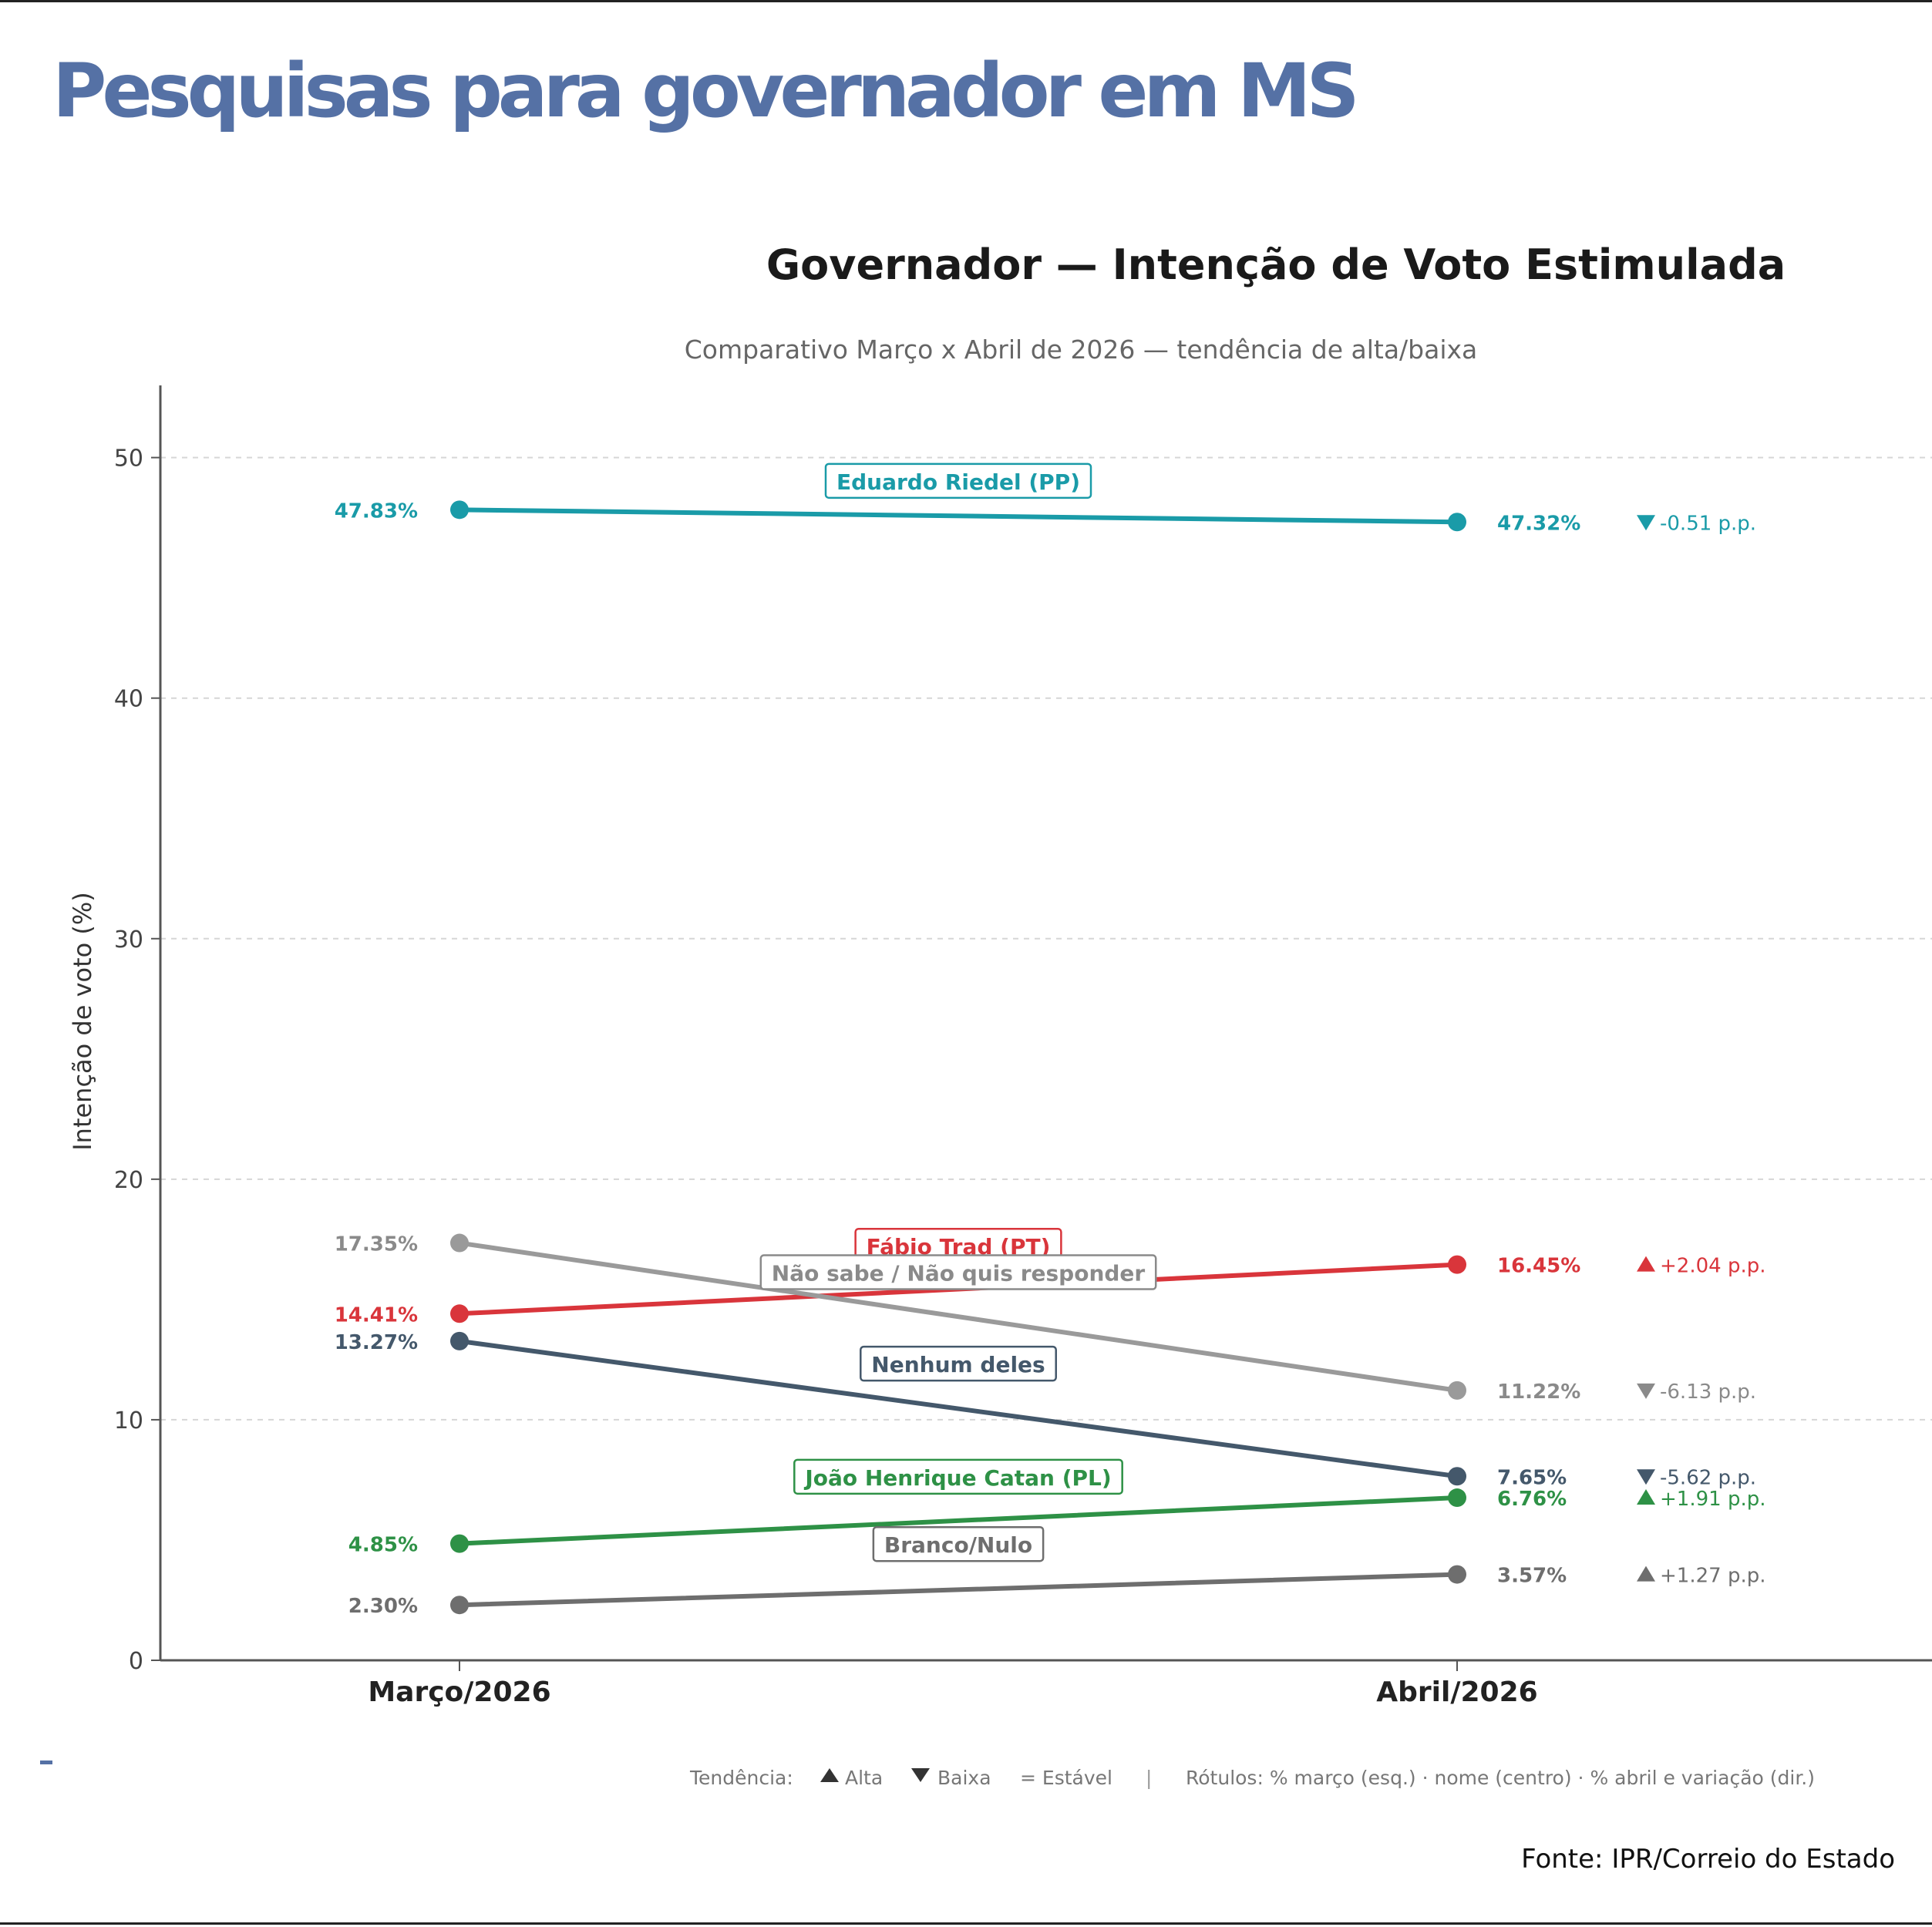 The width and height of the screenshot is (1932, 1927). Describe the element at coordinates (137, 1060) in the screenshot. I see `y-ticks: 0 10 20 30 40 50` at that location.